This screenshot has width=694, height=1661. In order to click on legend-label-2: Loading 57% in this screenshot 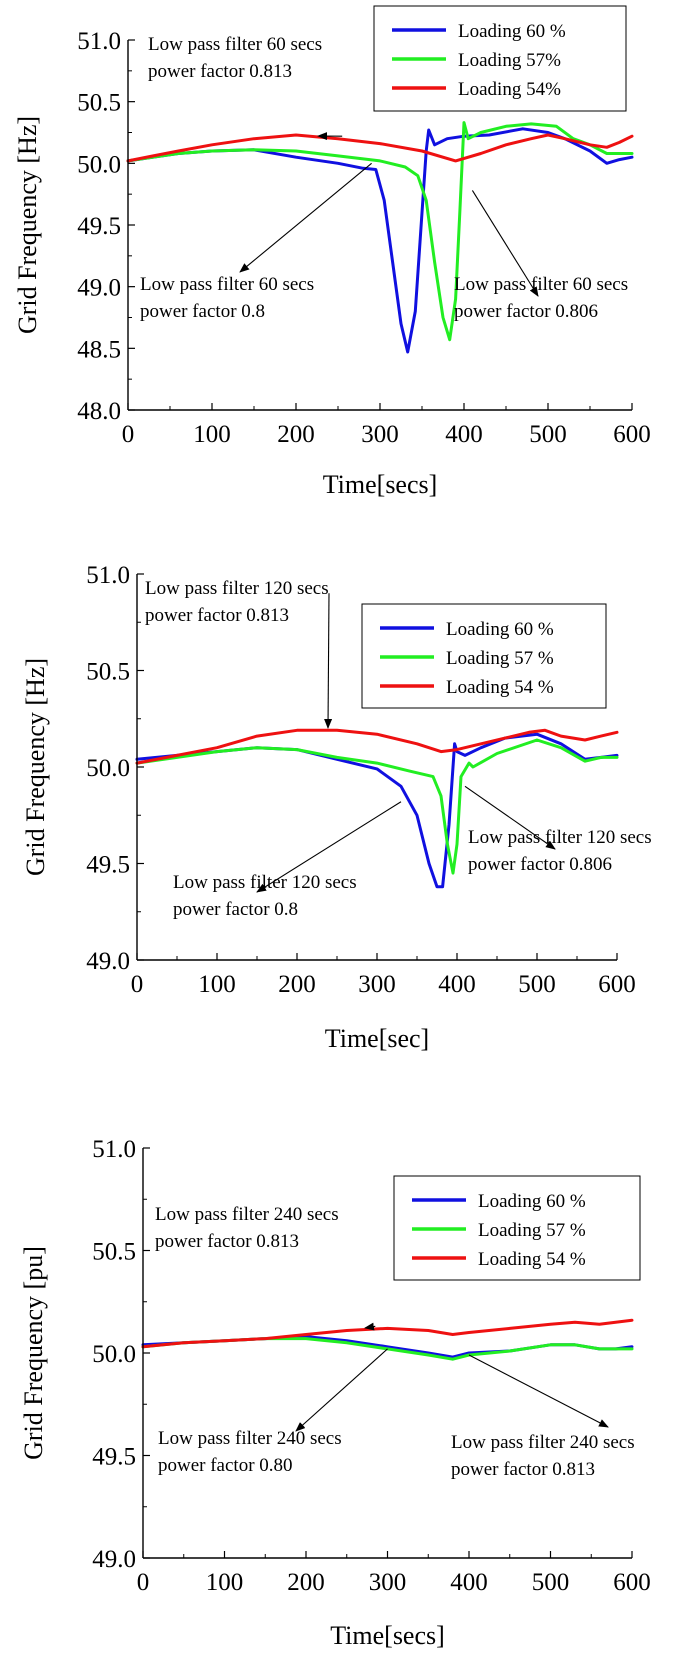, I will do `click(509, 60)`.